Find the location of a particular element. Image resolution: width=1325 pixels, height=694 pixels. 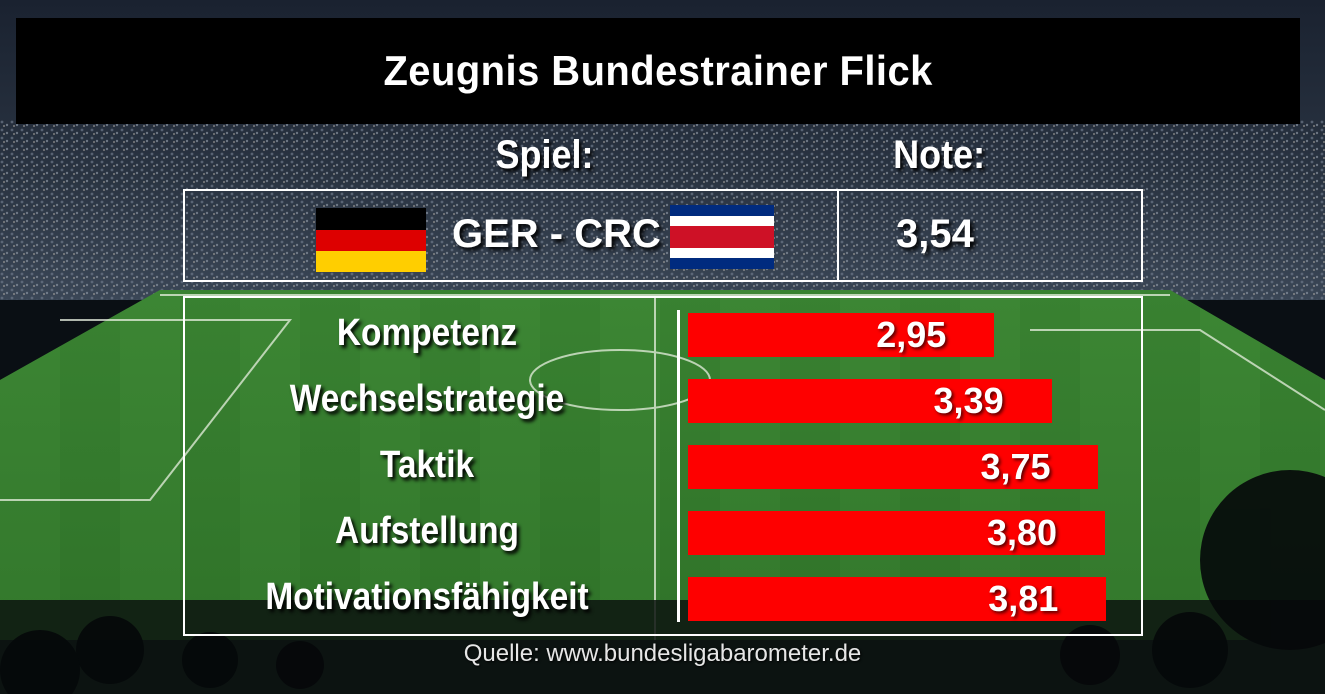

match-label: GER - CRC is located at coordinates (556, 234).